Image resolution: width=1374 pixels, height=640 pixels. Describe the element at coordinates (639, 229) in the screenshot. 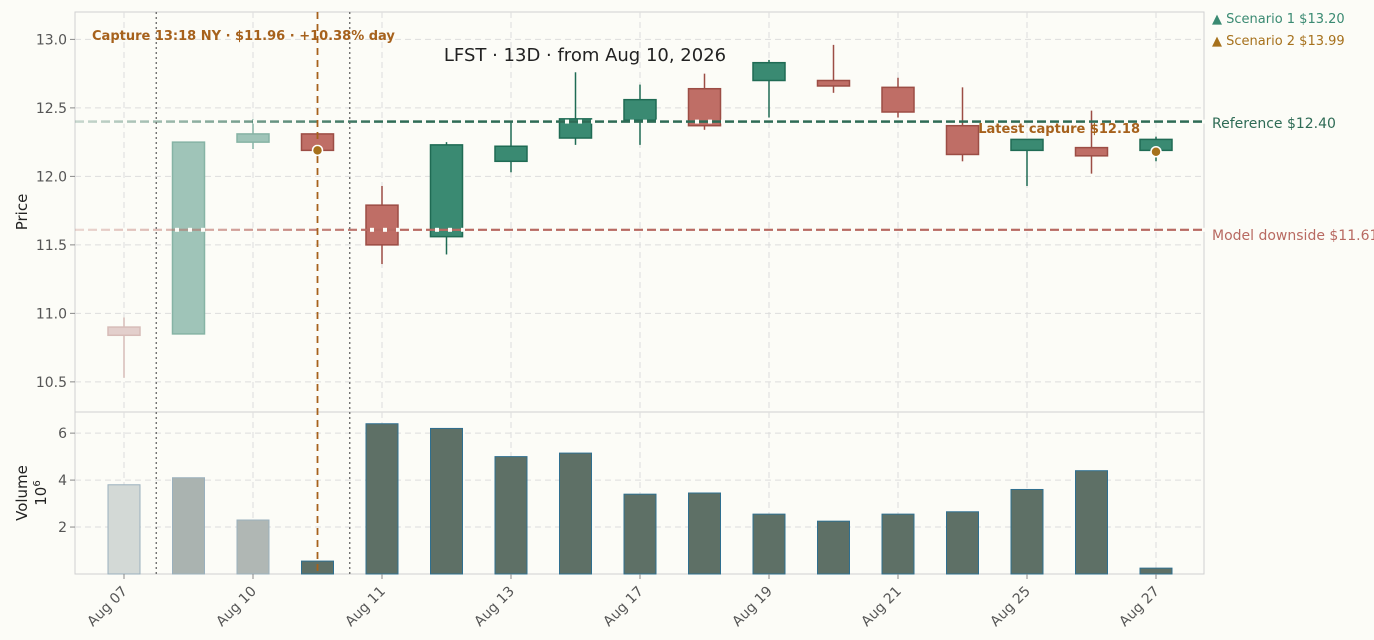

I see `downside-line` at that location.